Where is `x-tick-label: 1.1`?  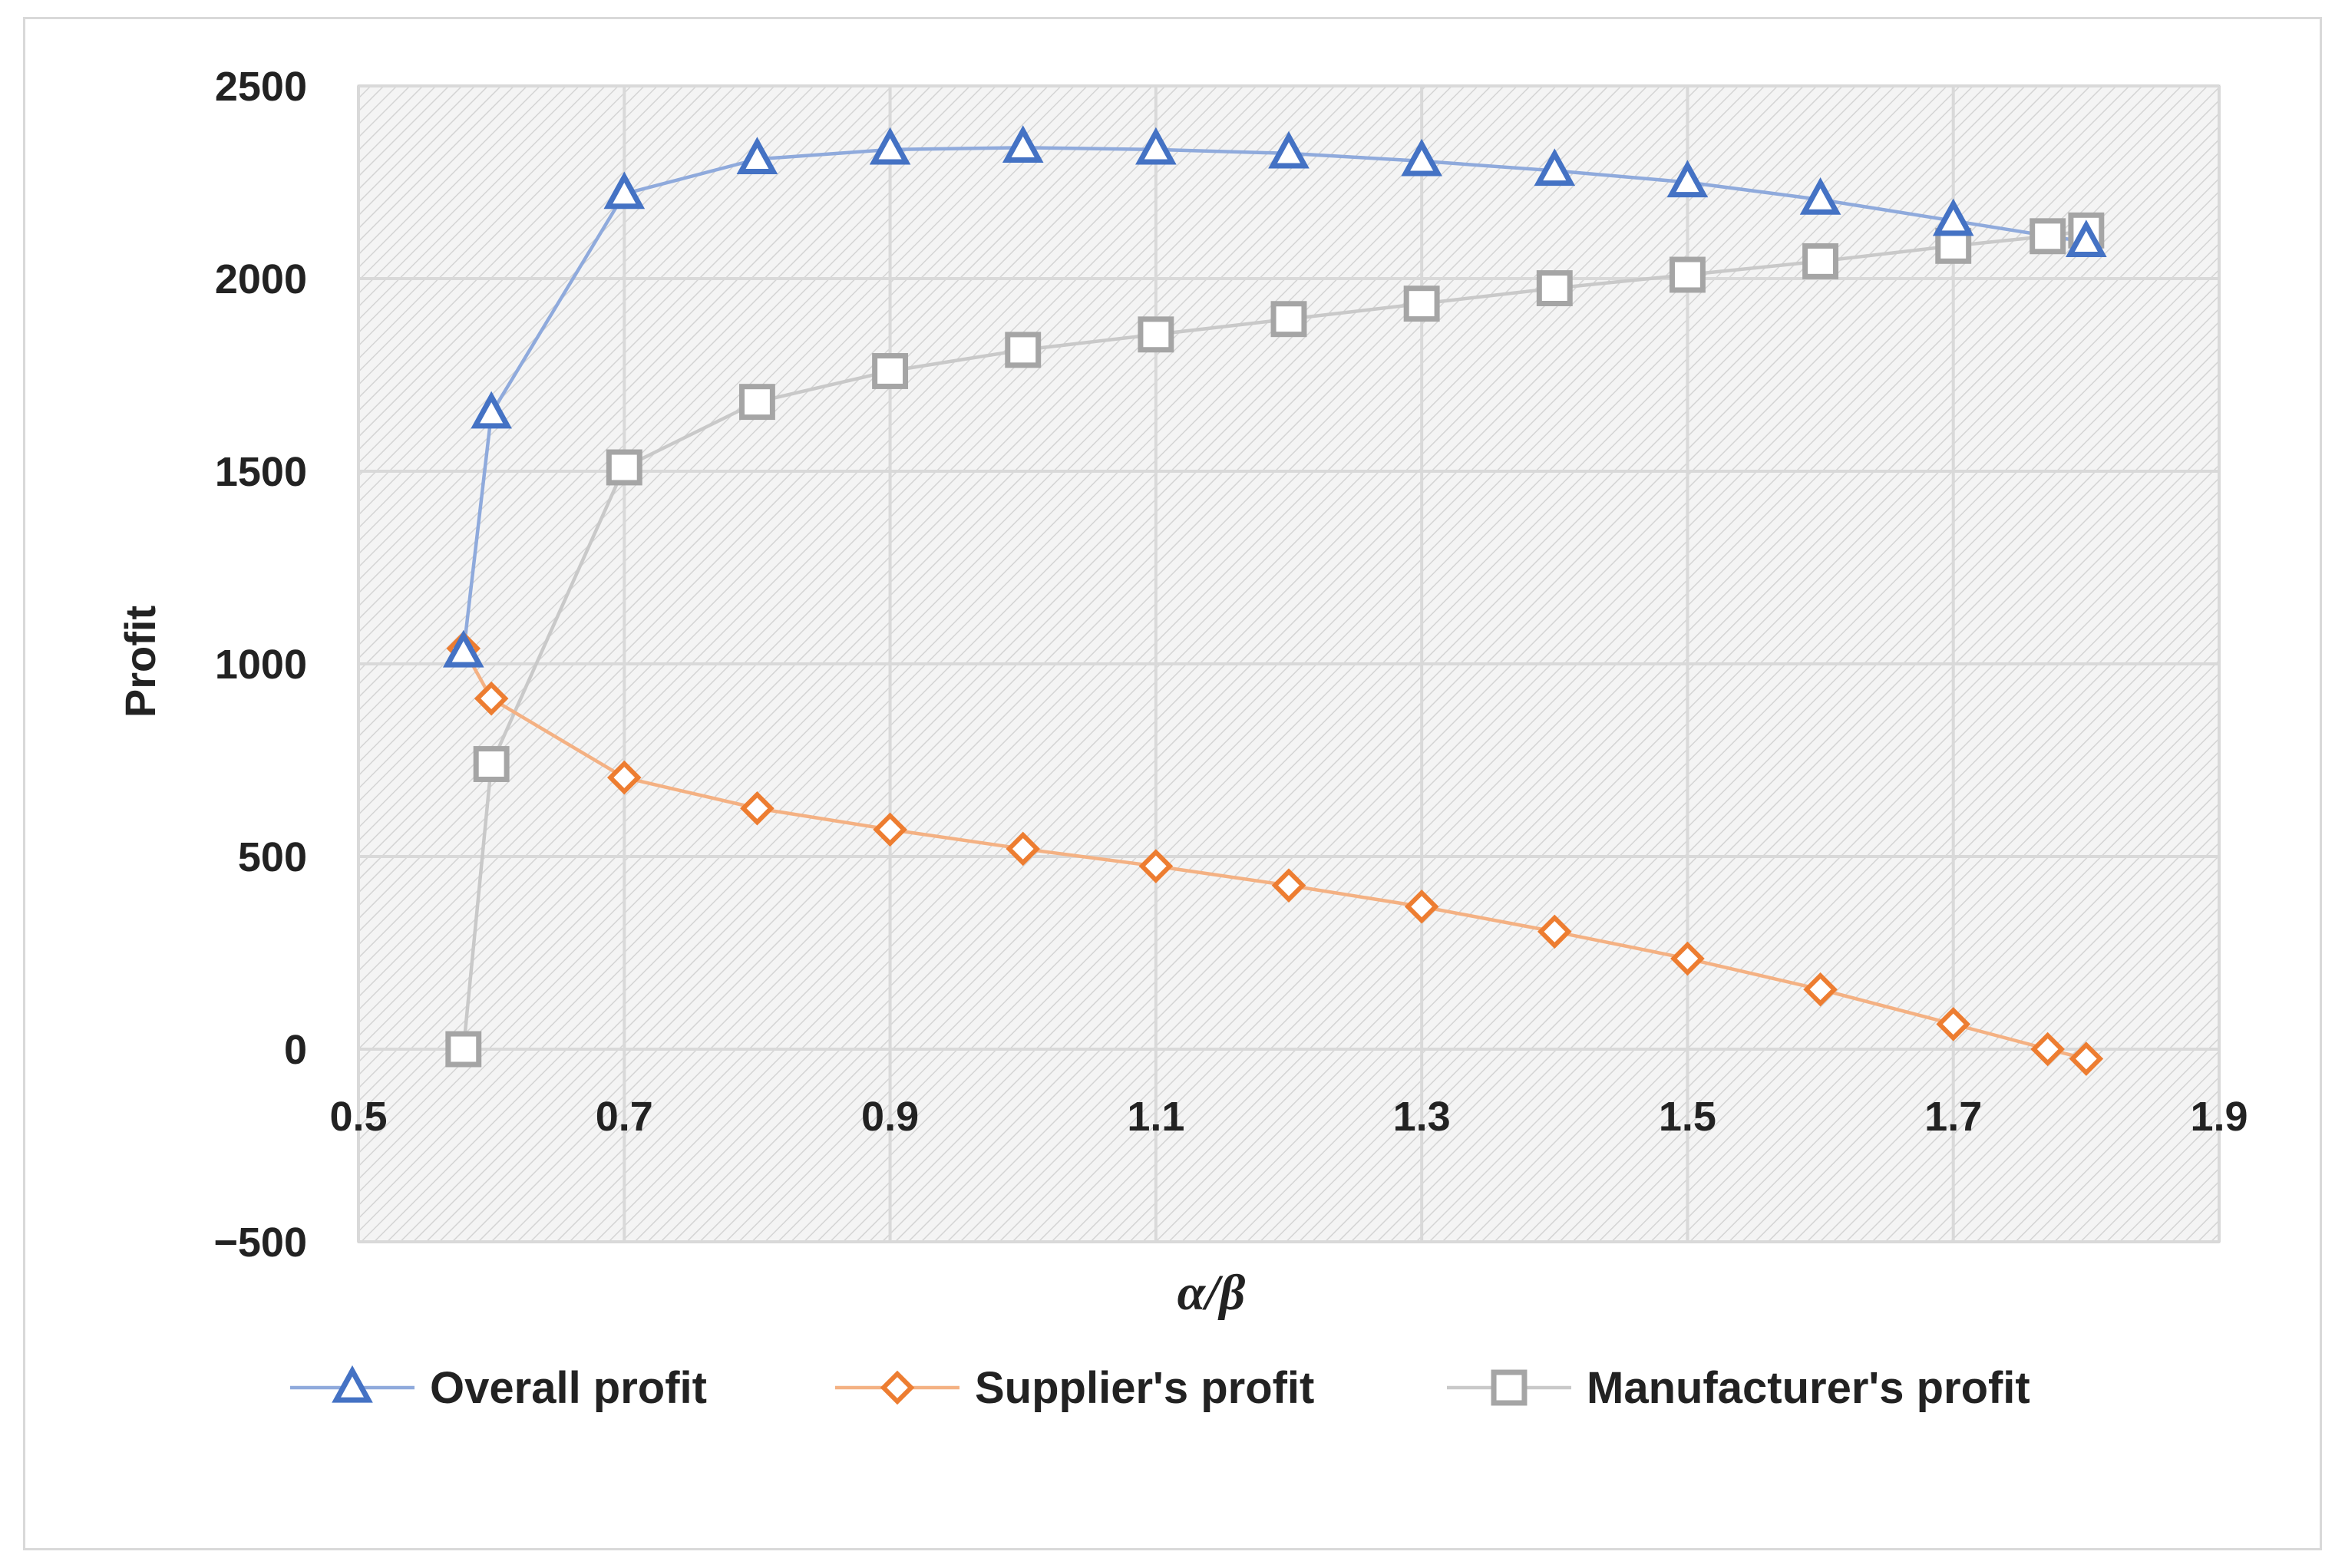
x-tick-label: 1.1 is located at coordinates (1155, 1117).